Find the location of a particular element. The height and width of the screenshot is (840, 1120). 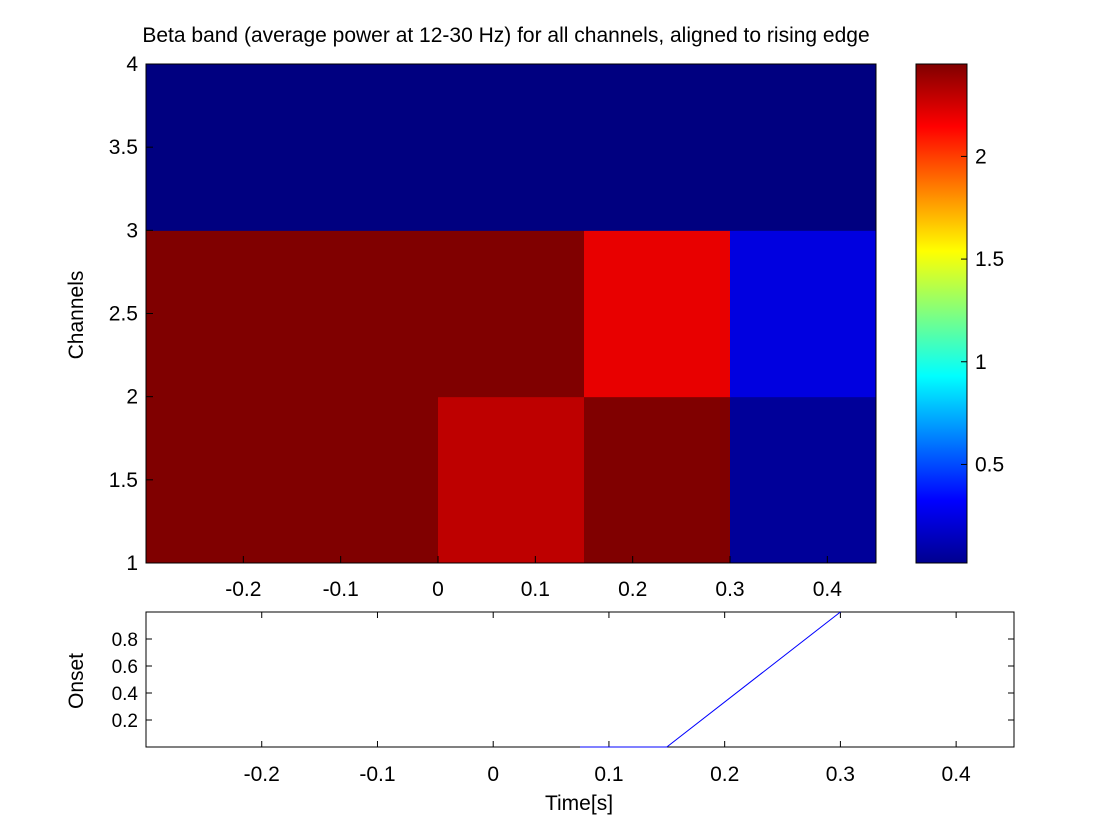

onset-x-tick-label: -0.2 is located at coordinates (262, 774).